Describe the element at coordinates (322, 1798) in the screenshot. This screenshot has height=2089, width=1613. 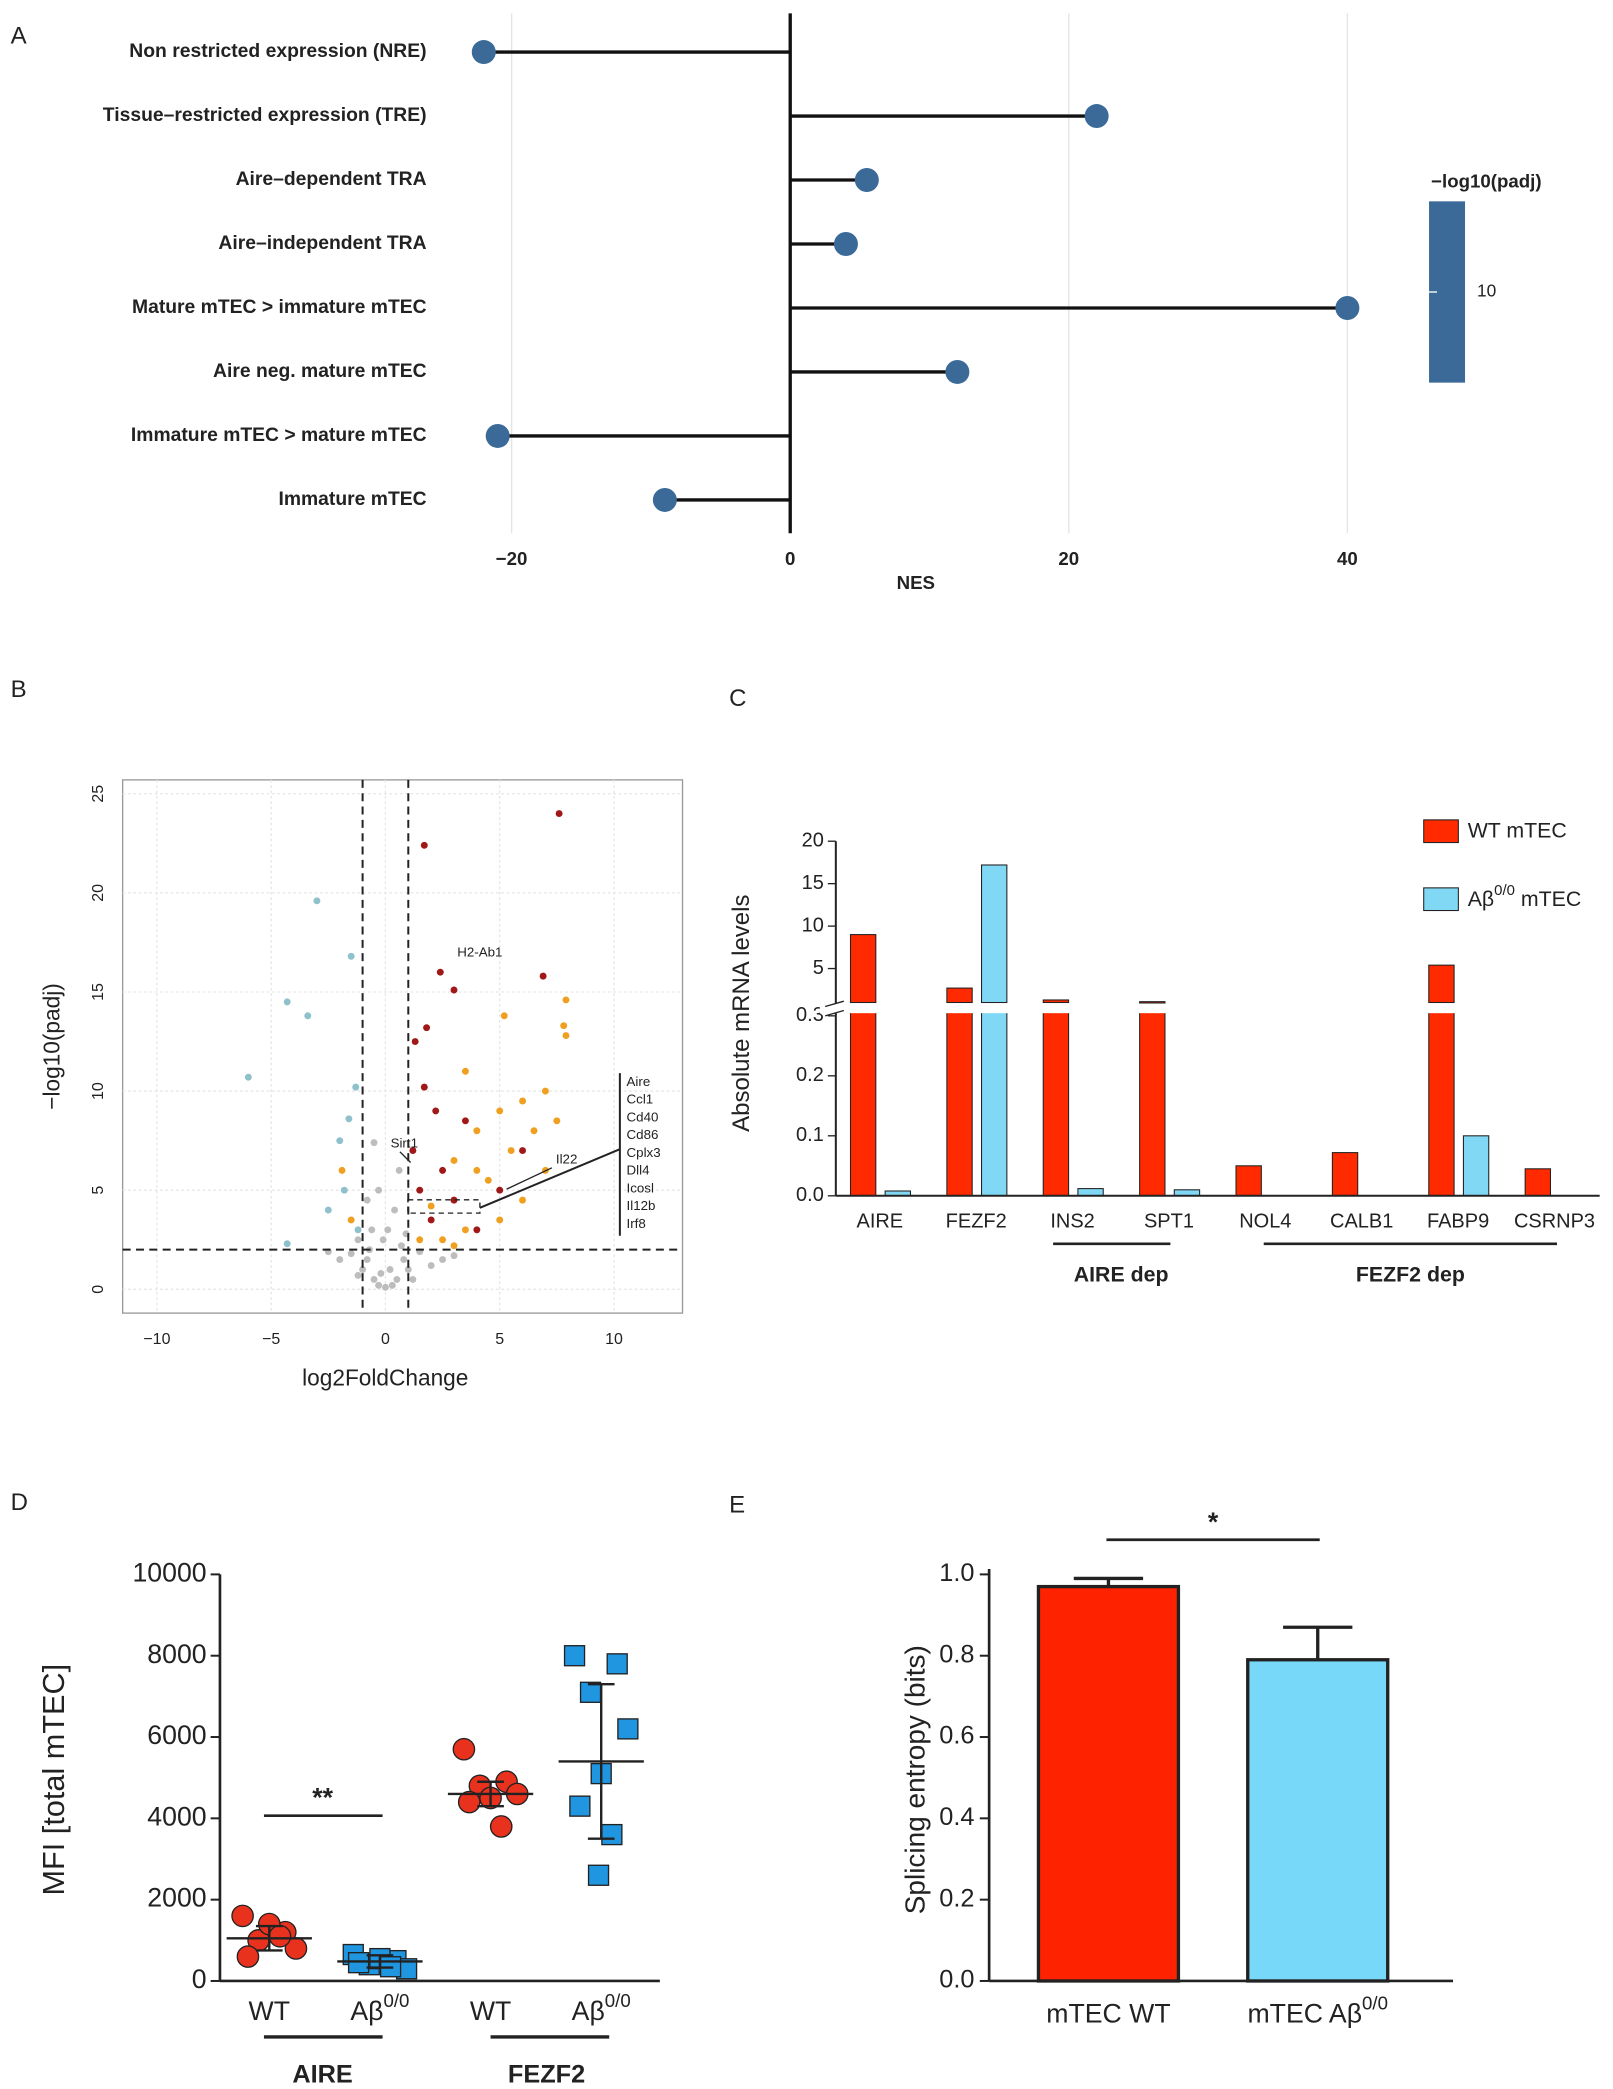
I see `significance: **` at that location.